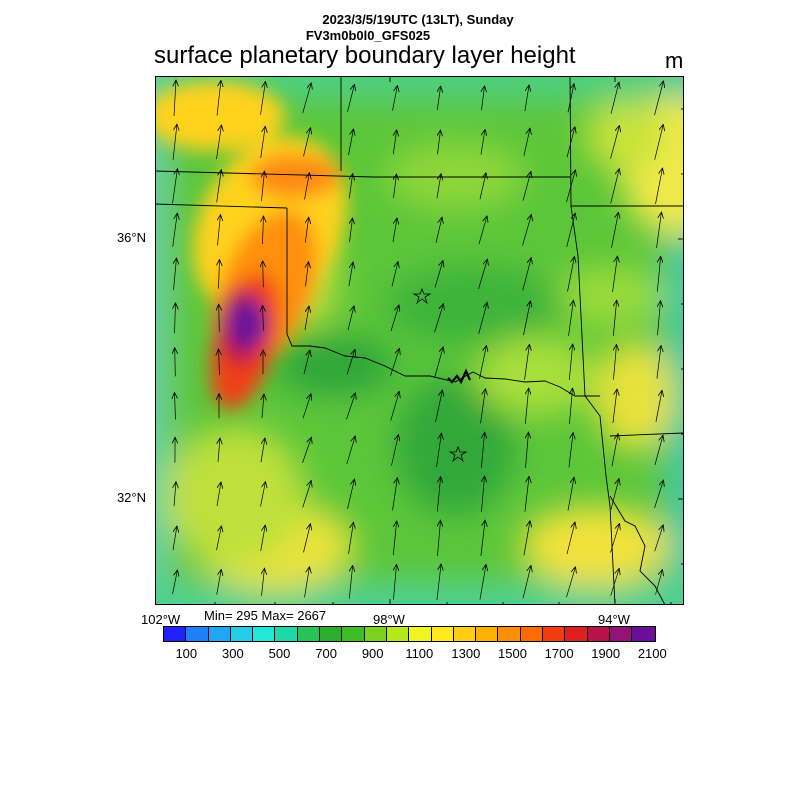 The width and height of the screenshot is (800, 800). What do you see at coordinates (131, 497) in the screenshot?
I see `lat-label-32n: 32°N` at bounding box center [131, 497].